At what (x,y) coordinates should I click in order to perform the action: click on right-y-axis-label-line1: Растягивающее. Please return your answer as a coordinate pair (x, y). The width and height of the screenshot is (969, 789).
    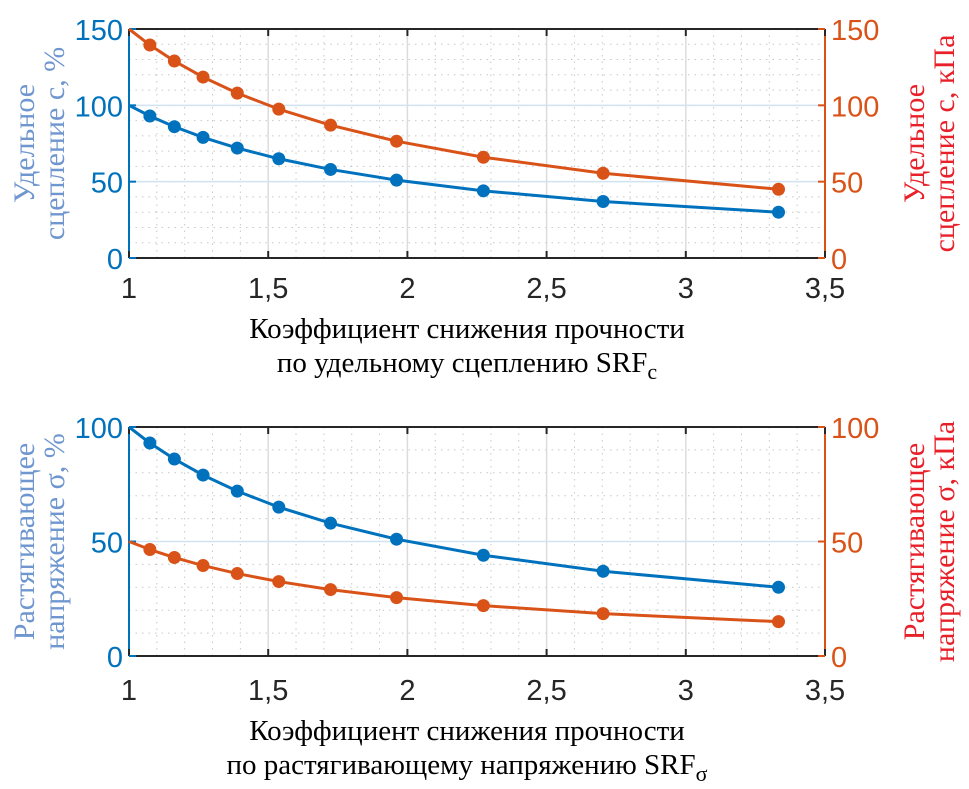
    Looking at the image, I should click on (914, 541).